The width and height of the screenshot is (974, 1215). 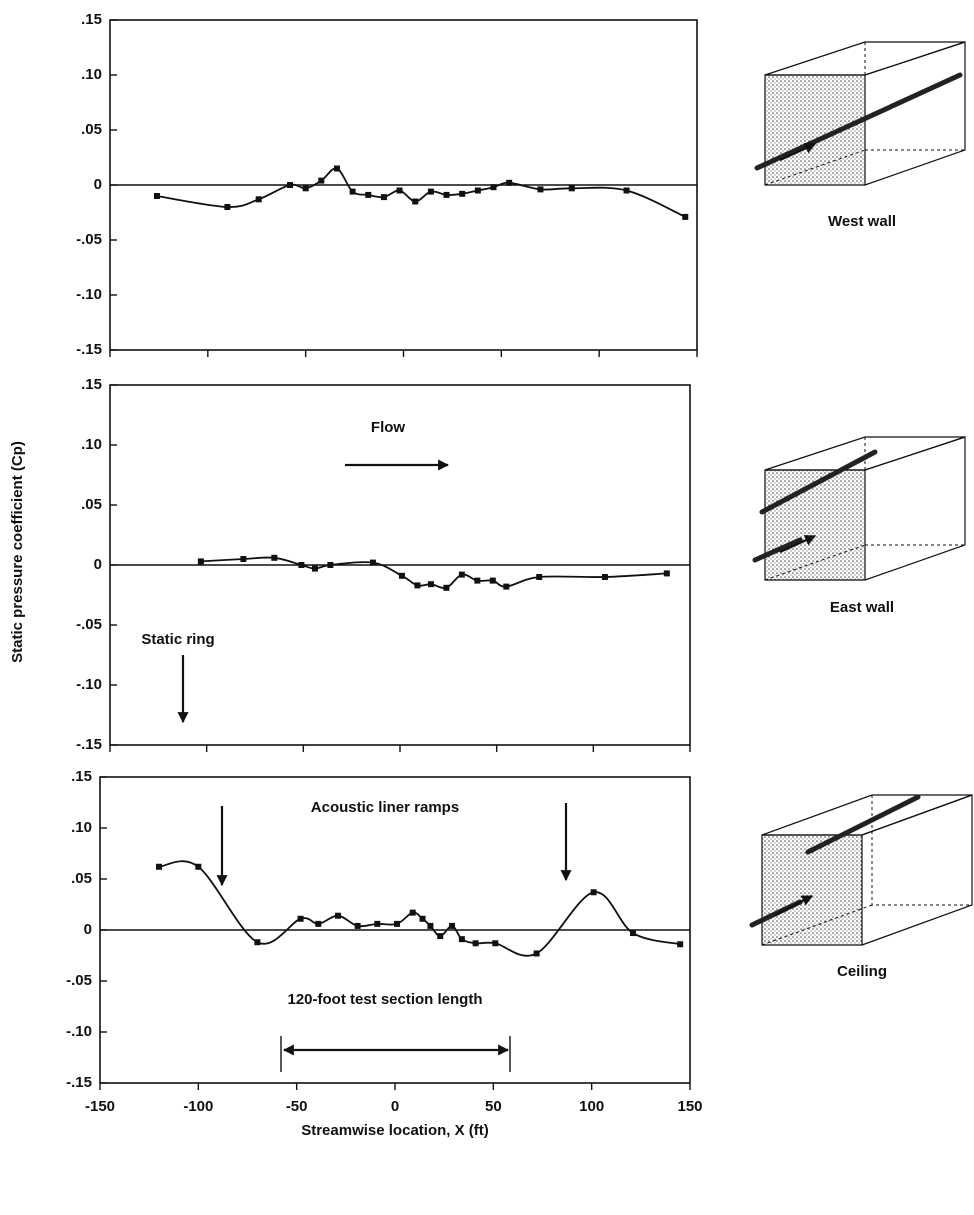 I want to click on diagram-caption: East wall, so click(x=862, y=607).